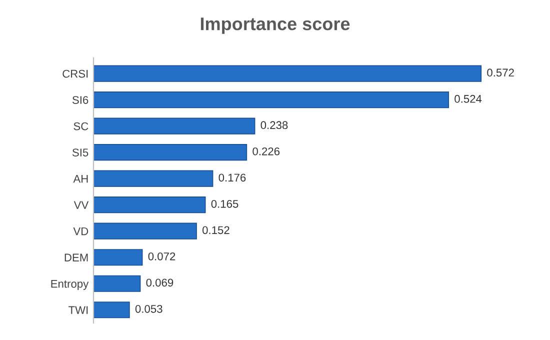  What do you see at coordinates (468, 98) in the screenshot?
I see `data-label: 0.524` at bounding box center [468, 98].